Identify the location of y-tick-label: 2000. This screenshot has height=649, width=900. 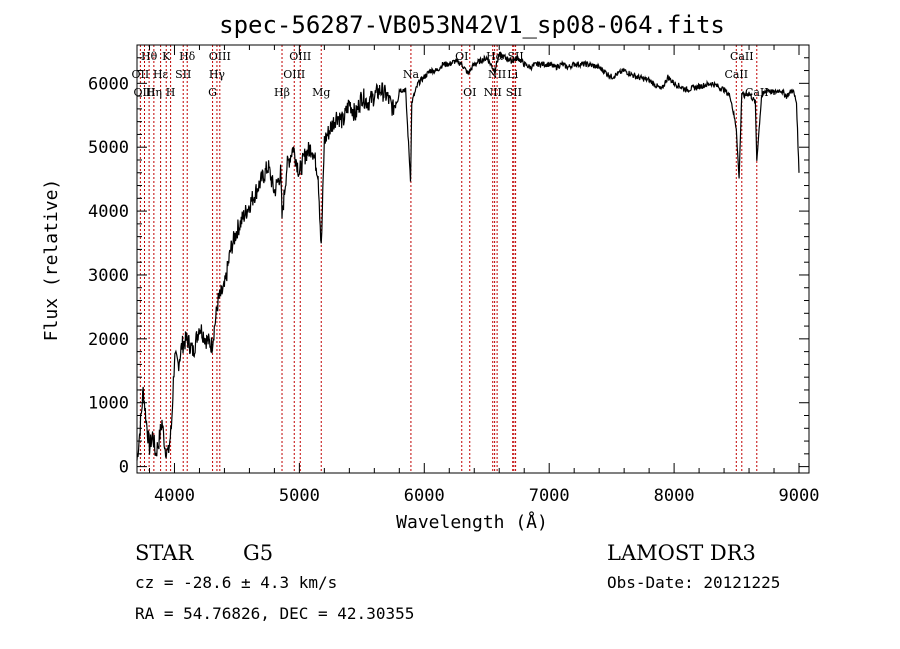
(108, 340).